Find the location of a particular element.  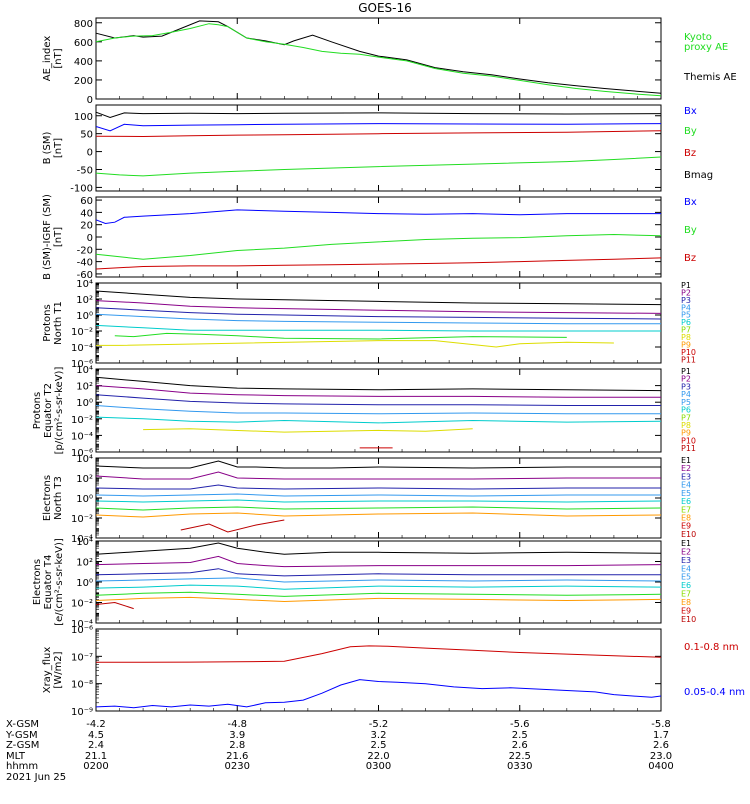

y-axis-label: Equator T2 is located at coordinates (48, 410).